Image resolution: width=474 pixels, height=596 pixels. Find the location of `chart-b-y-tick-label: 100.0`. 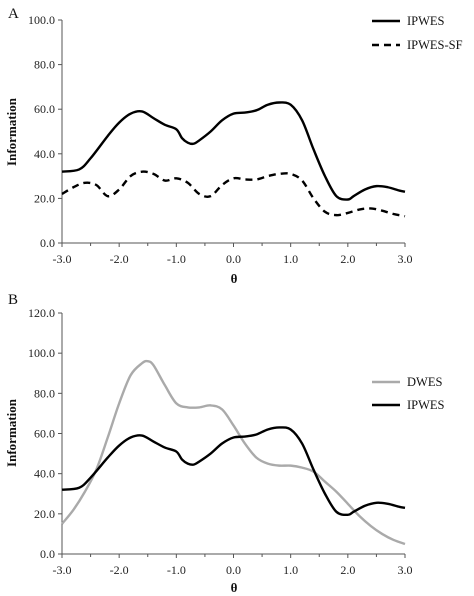

chart-b-y-tick-label: 100.0 is located at coordinates (41, 353).